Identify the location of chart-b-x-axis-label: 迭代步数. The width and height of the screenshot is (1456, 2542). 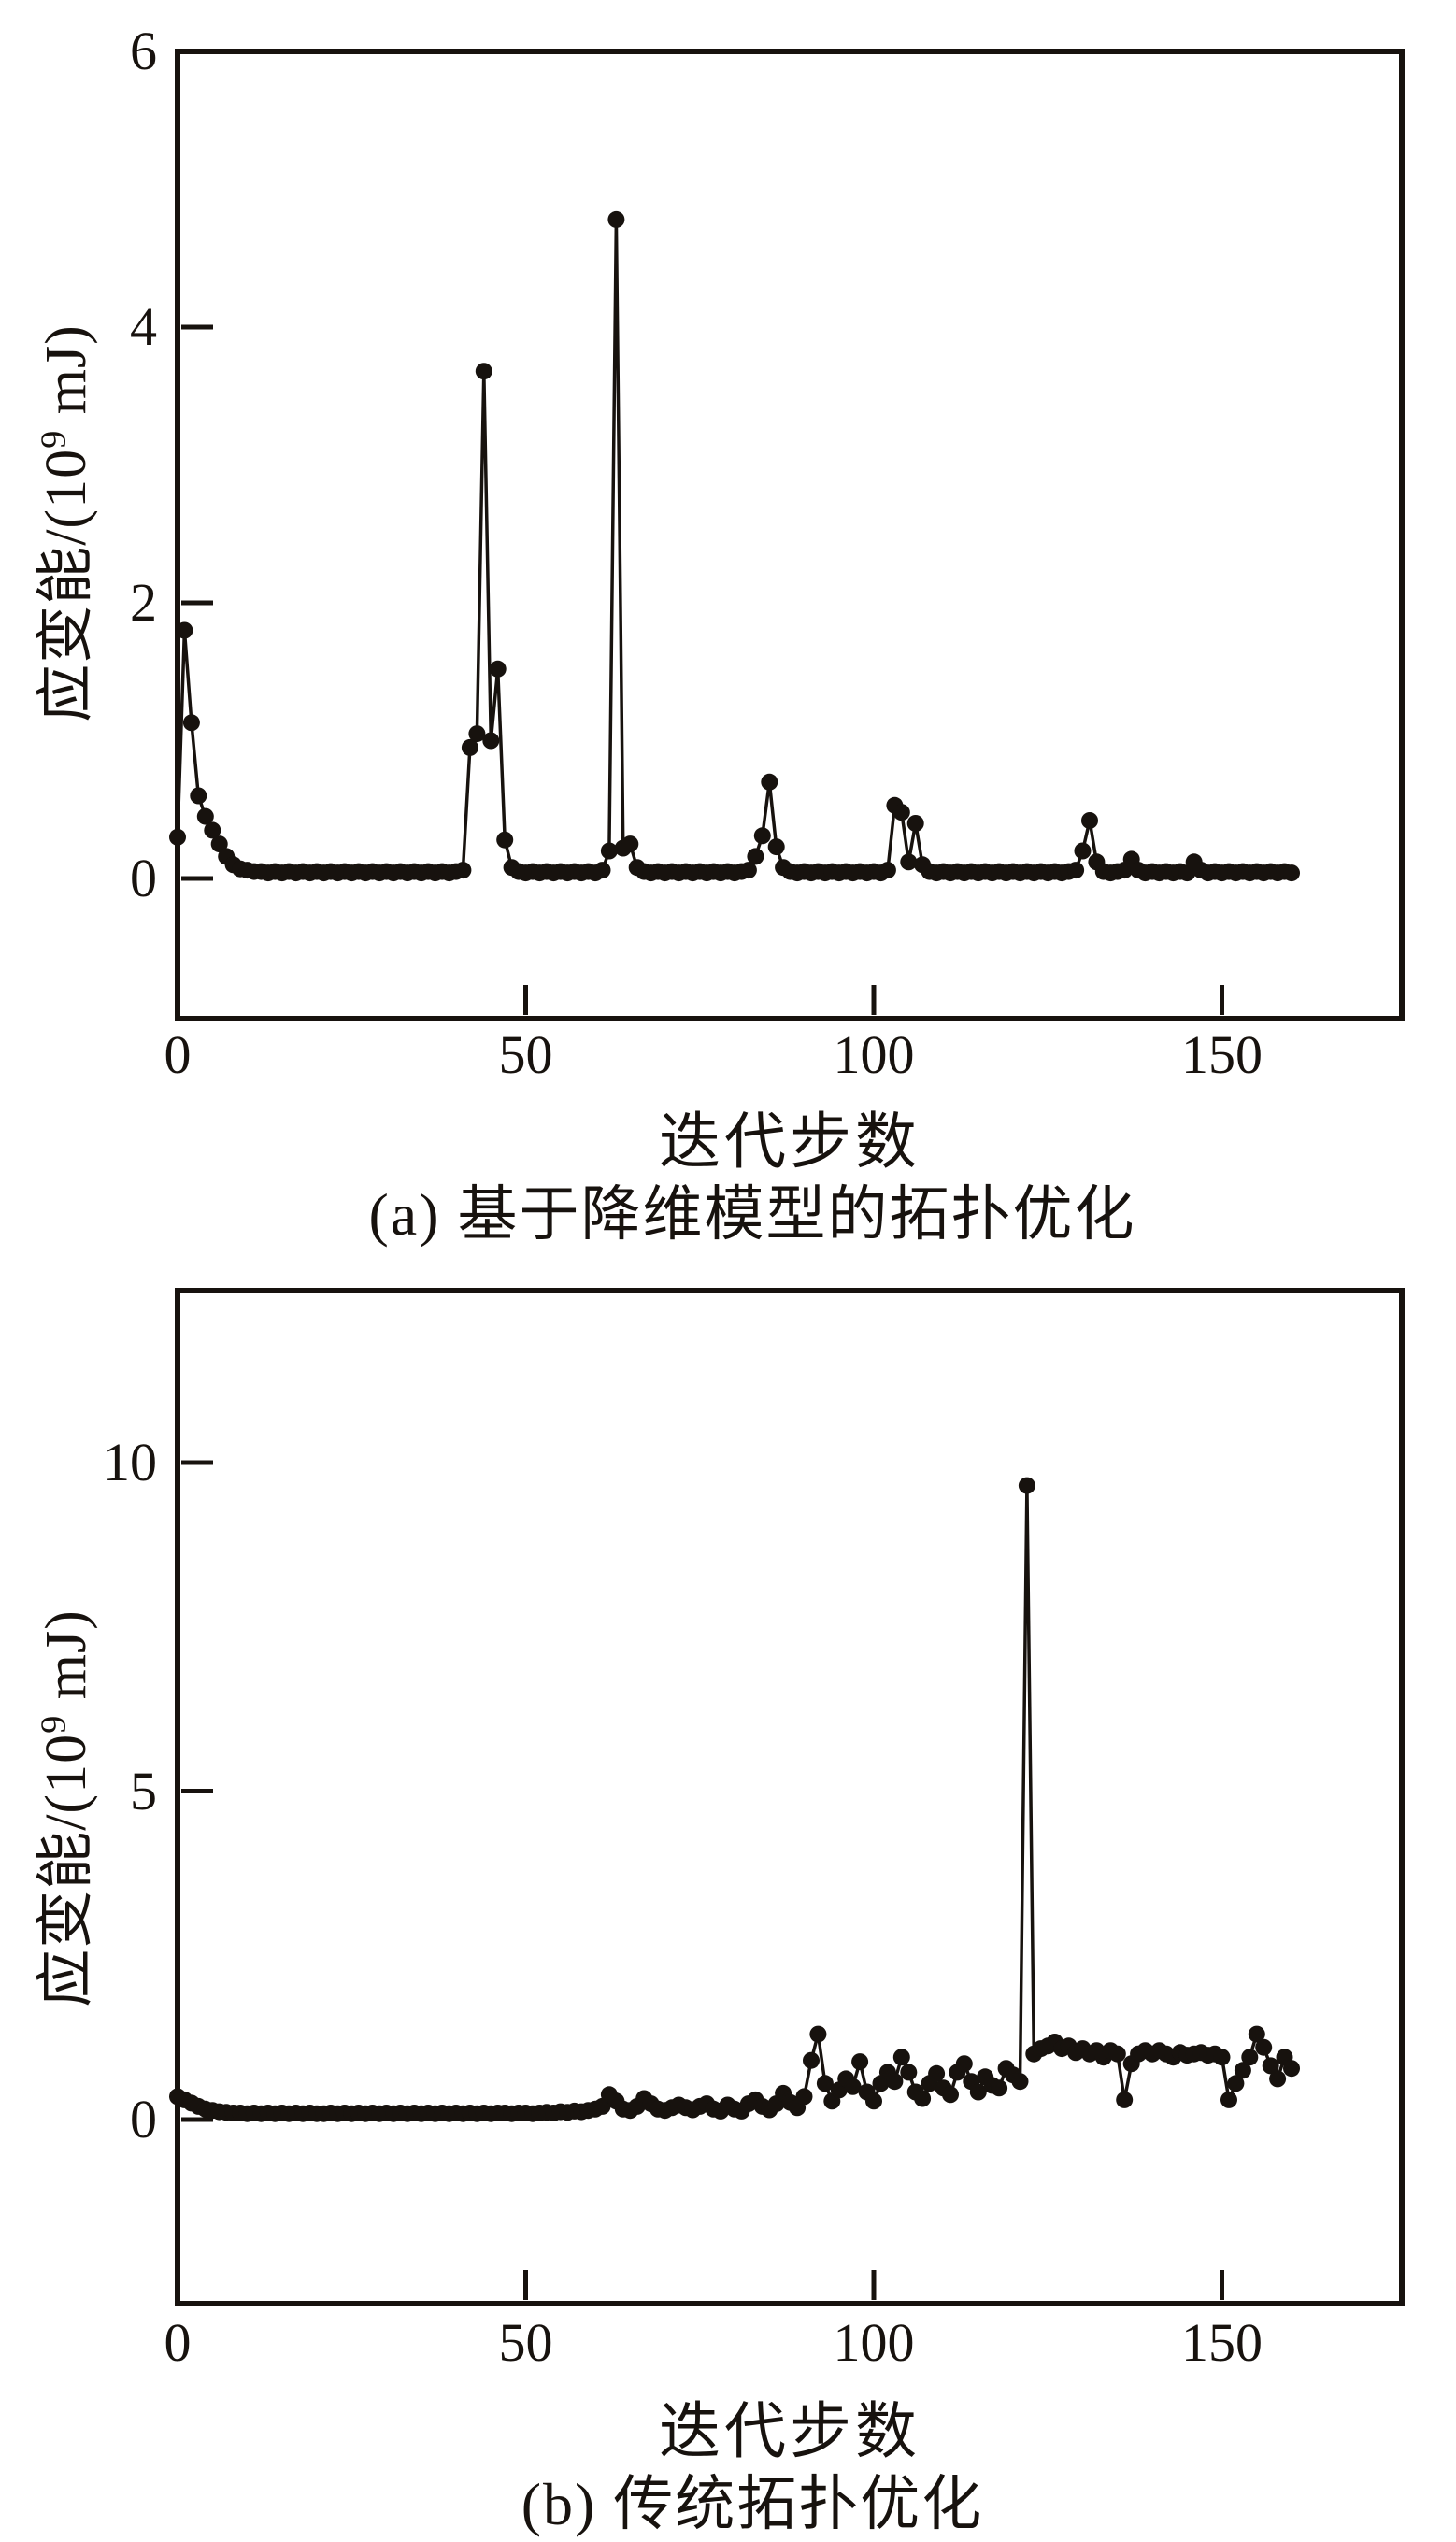
(790, 2432).